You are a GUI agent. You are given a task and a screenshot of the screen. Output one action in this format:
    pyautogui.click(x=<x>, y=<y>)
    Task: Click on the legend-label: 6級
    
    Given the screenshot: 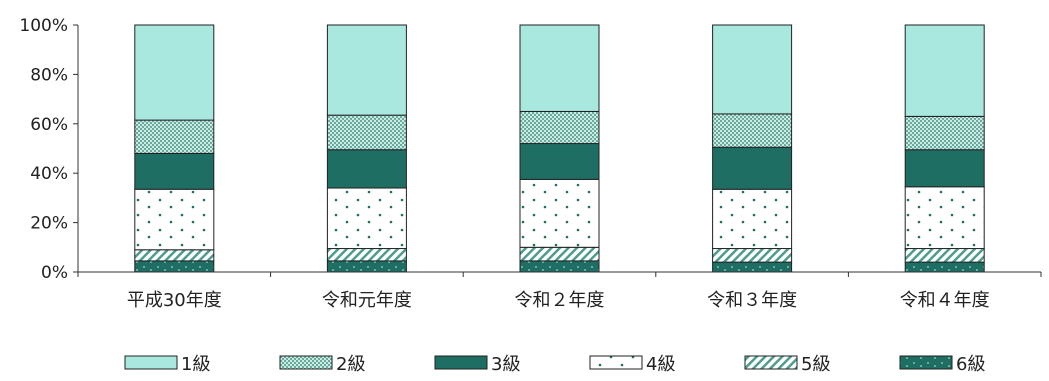 What is the action you would take?
    pyautogui.click(x=970, y=364)
    